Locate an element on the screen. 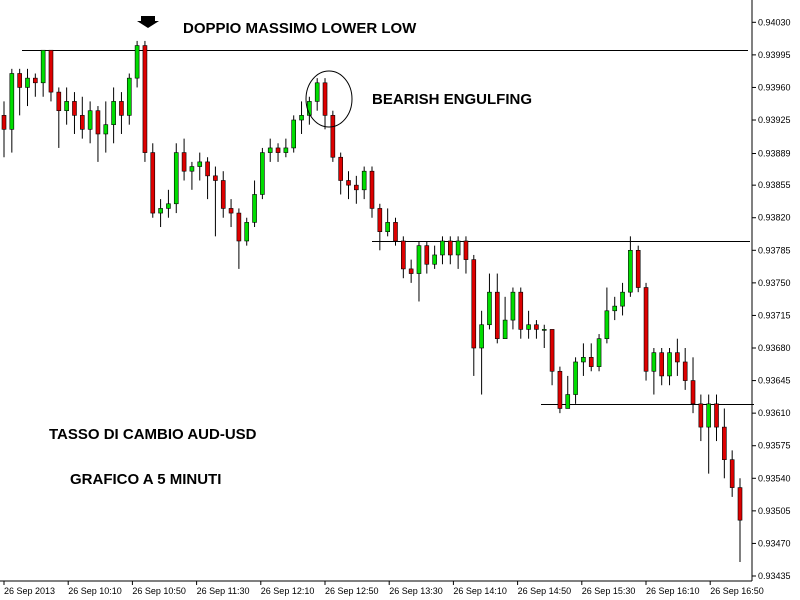  y-tick-label: 0.93820 is located at coordinates (774, 218).